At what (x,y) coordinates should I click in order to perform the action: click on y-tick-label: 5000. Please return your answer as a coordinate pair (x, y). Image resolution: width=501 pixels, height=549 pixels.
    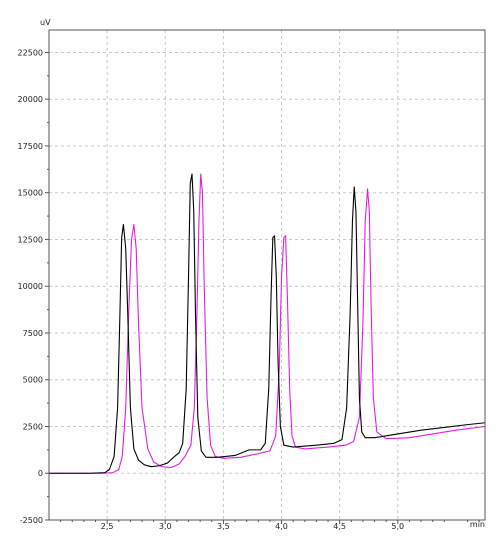
    Looking at the image, I should click on (33, 380).